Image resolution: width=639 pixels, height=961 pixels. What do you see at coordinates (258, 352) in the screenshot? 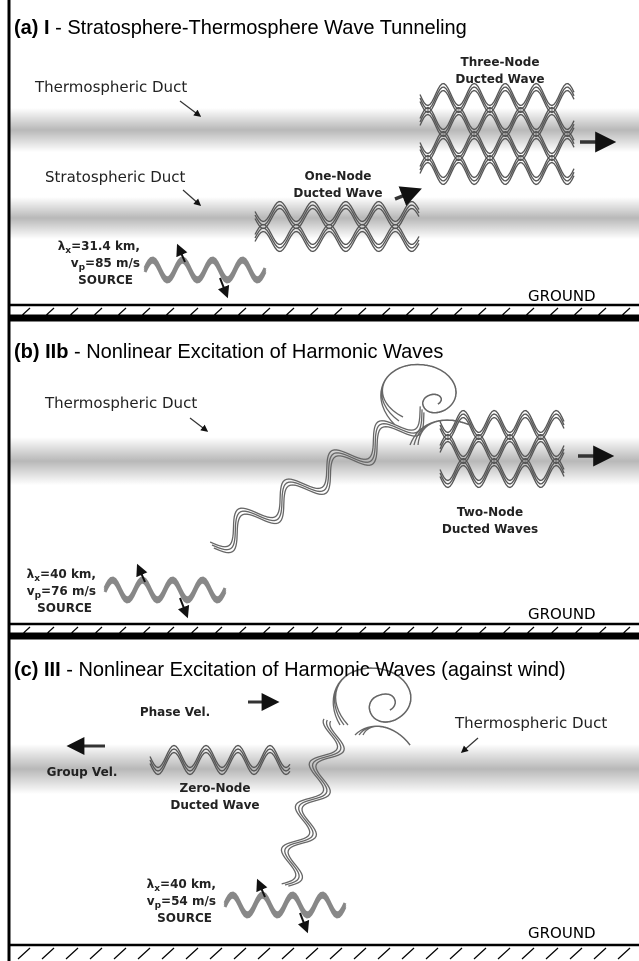
I see `panel-title-text: - Nonlinear Excitation of Harmonic Waves` at bounding box center [258, 352].